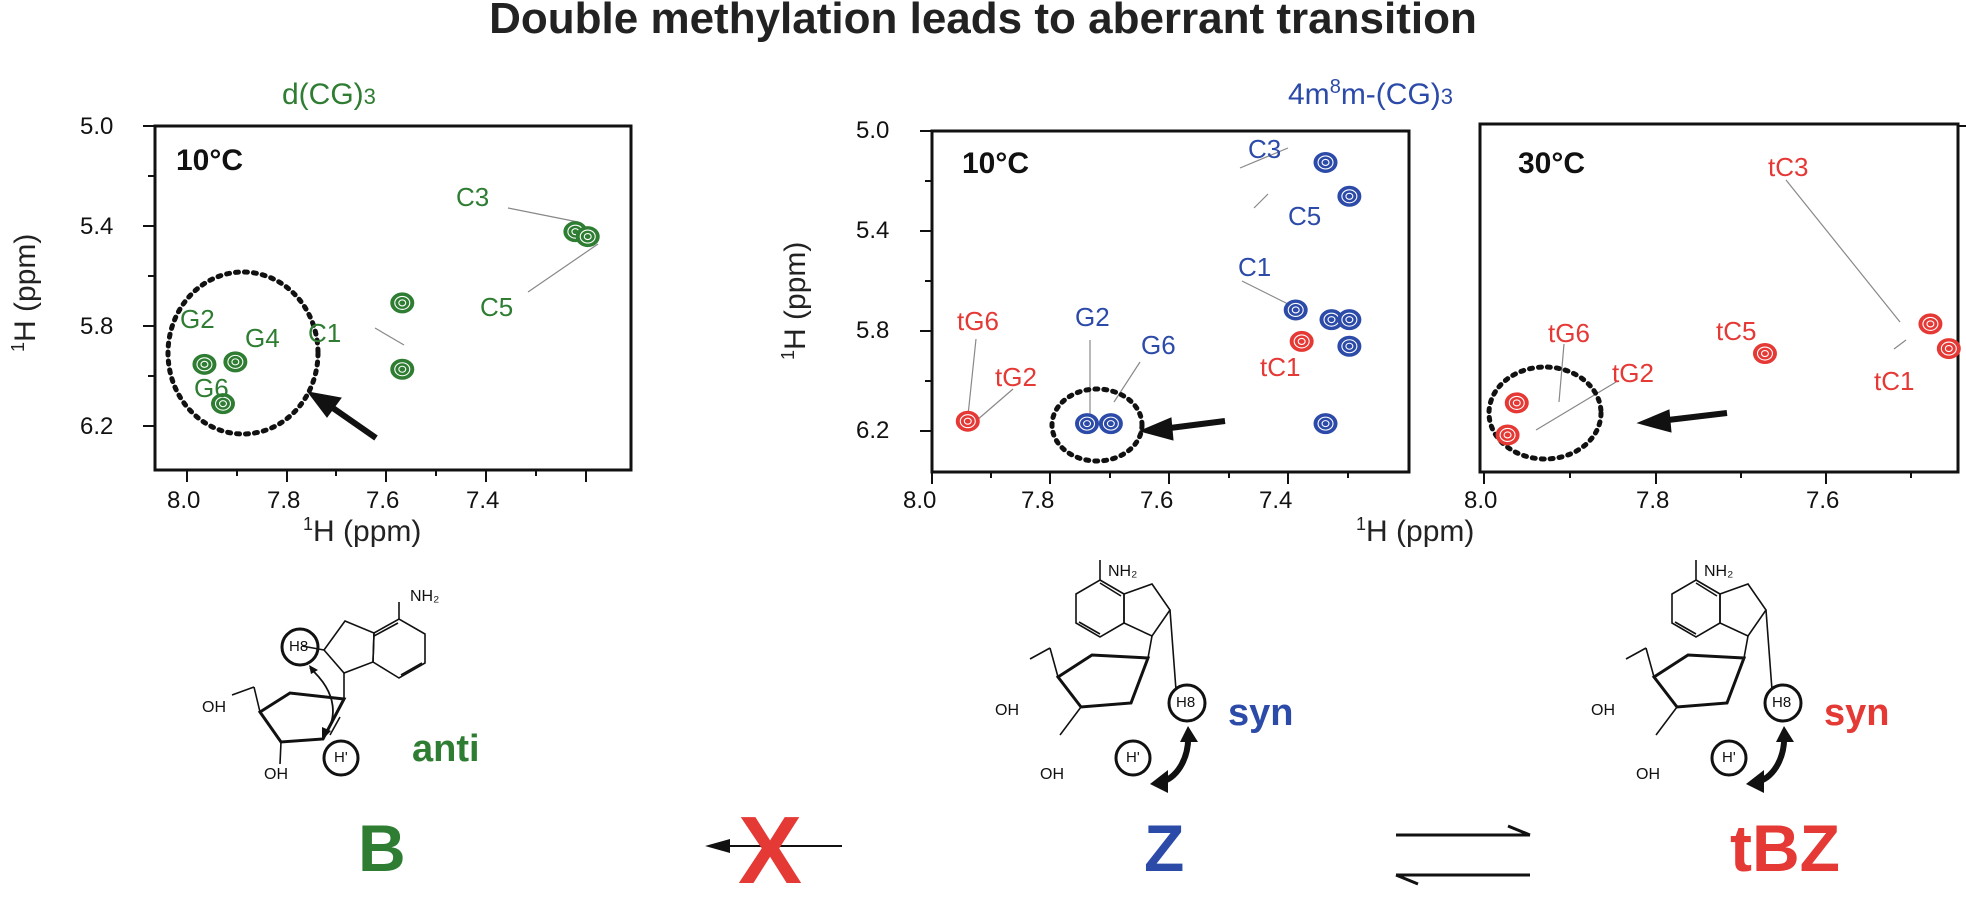 The height and width of the screenshot is (906, 1966). Describe the element at coordinates (996, 163) in the screenshot. I see `temperature-label-mid: 10°C` at that location.